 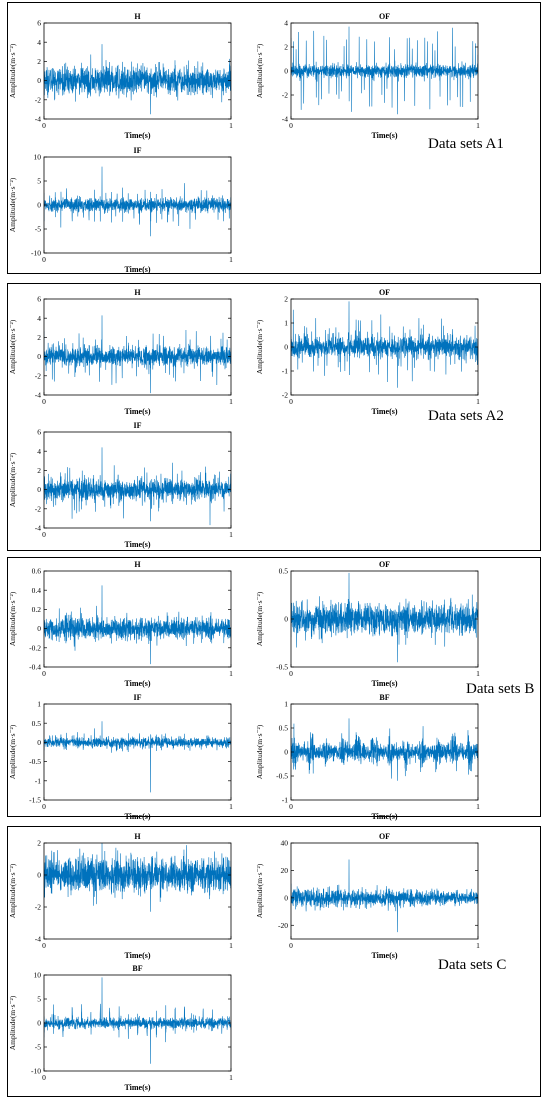 What do you see at coordinates (39, 432) in the screenshot?
I see `y-tick-label: 6` at bounding box center [39, 432].